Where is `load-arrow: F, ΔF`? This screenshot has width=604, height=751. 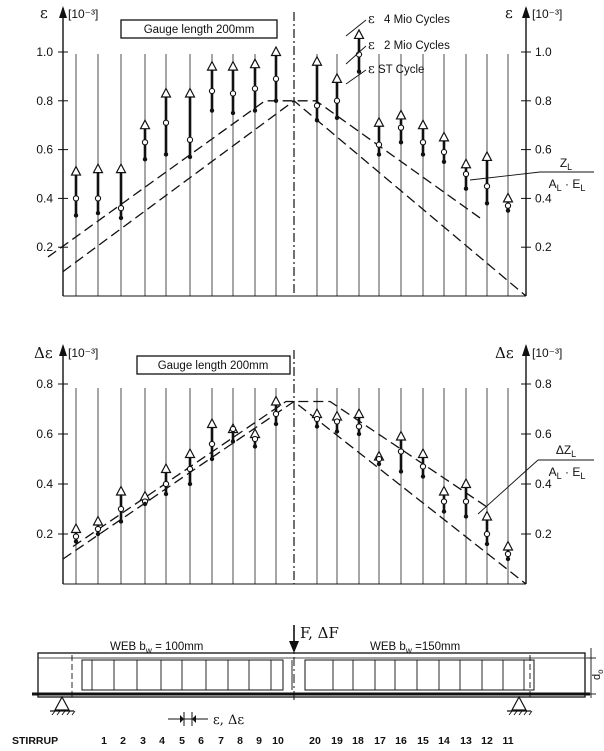 load-arrow: F, ΔF is located at coordinates (314, 638).